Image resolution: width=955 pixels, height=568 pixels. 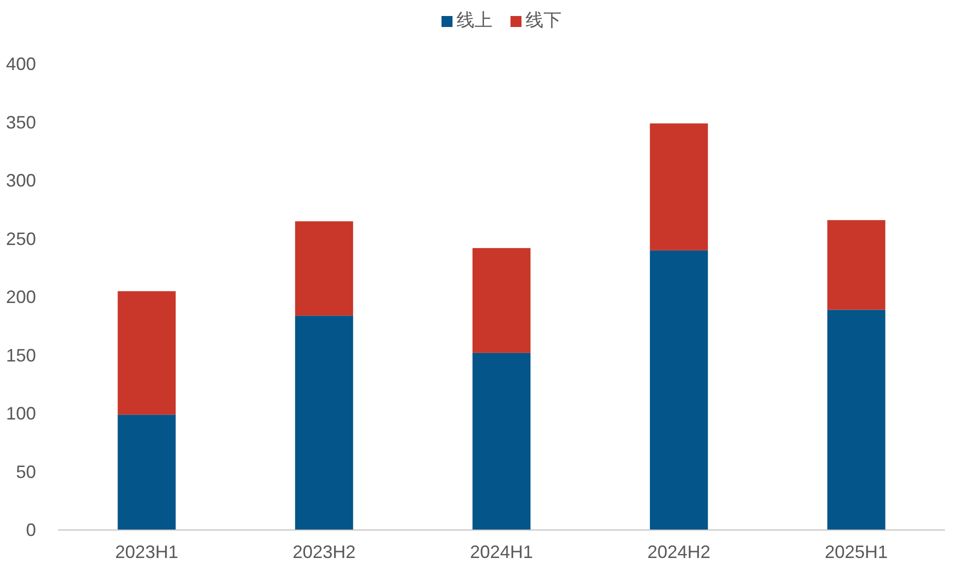 What do you see at coordinates (146, 552) in the screenshot?
I see `x-tick-label: 2023H1` at bounding box center [146, 552].